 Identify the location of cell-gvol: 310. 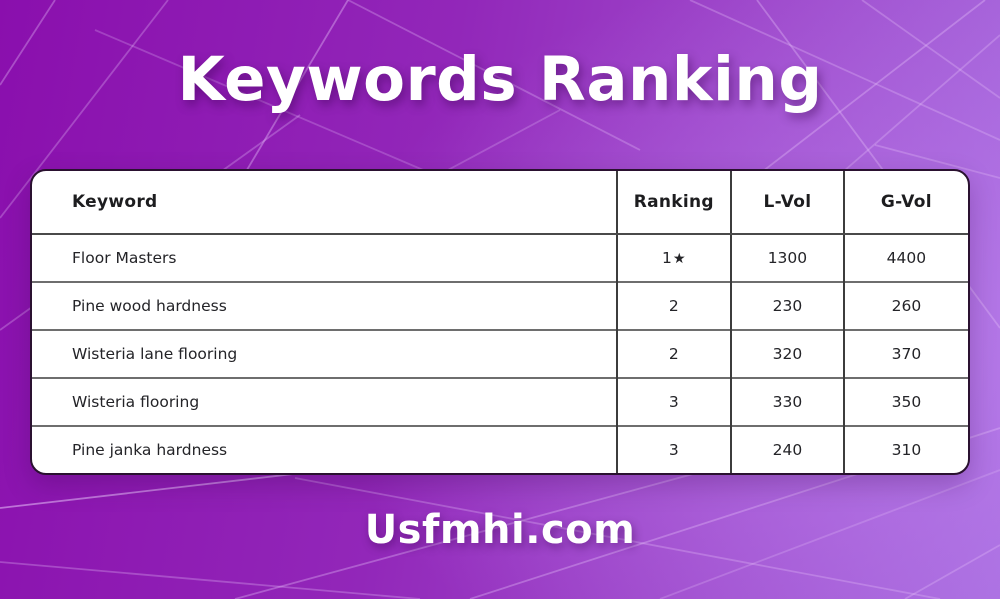
(905, 449).